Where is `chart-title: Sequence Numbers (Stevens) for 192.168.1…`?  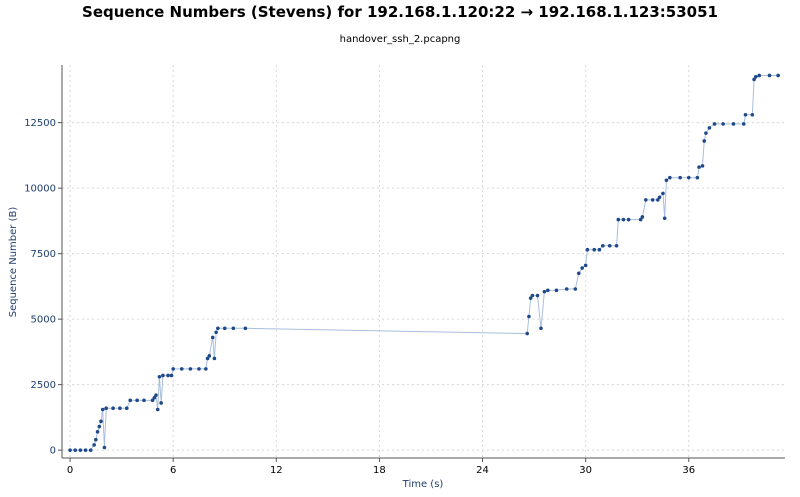
chart-title: Sequence Numbers (Stevens) for 192.168.1… is located at coordinates (400, 12).